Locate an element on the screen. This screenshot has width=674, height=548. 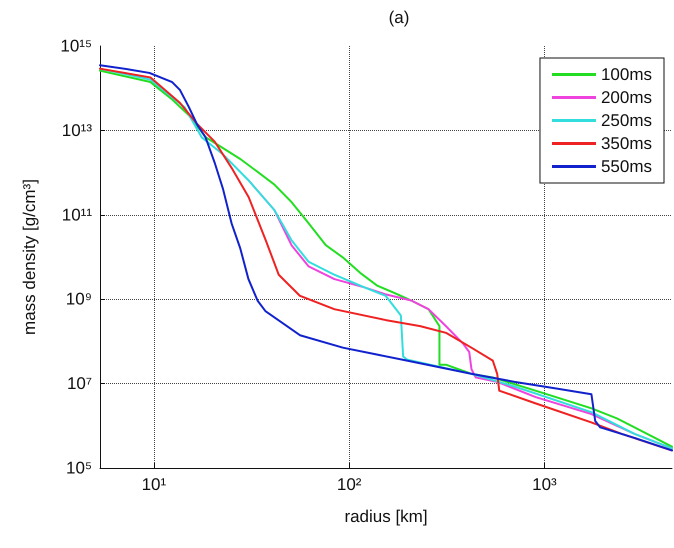
x-tick-label: 10³ is located at coordinates (545, 484).